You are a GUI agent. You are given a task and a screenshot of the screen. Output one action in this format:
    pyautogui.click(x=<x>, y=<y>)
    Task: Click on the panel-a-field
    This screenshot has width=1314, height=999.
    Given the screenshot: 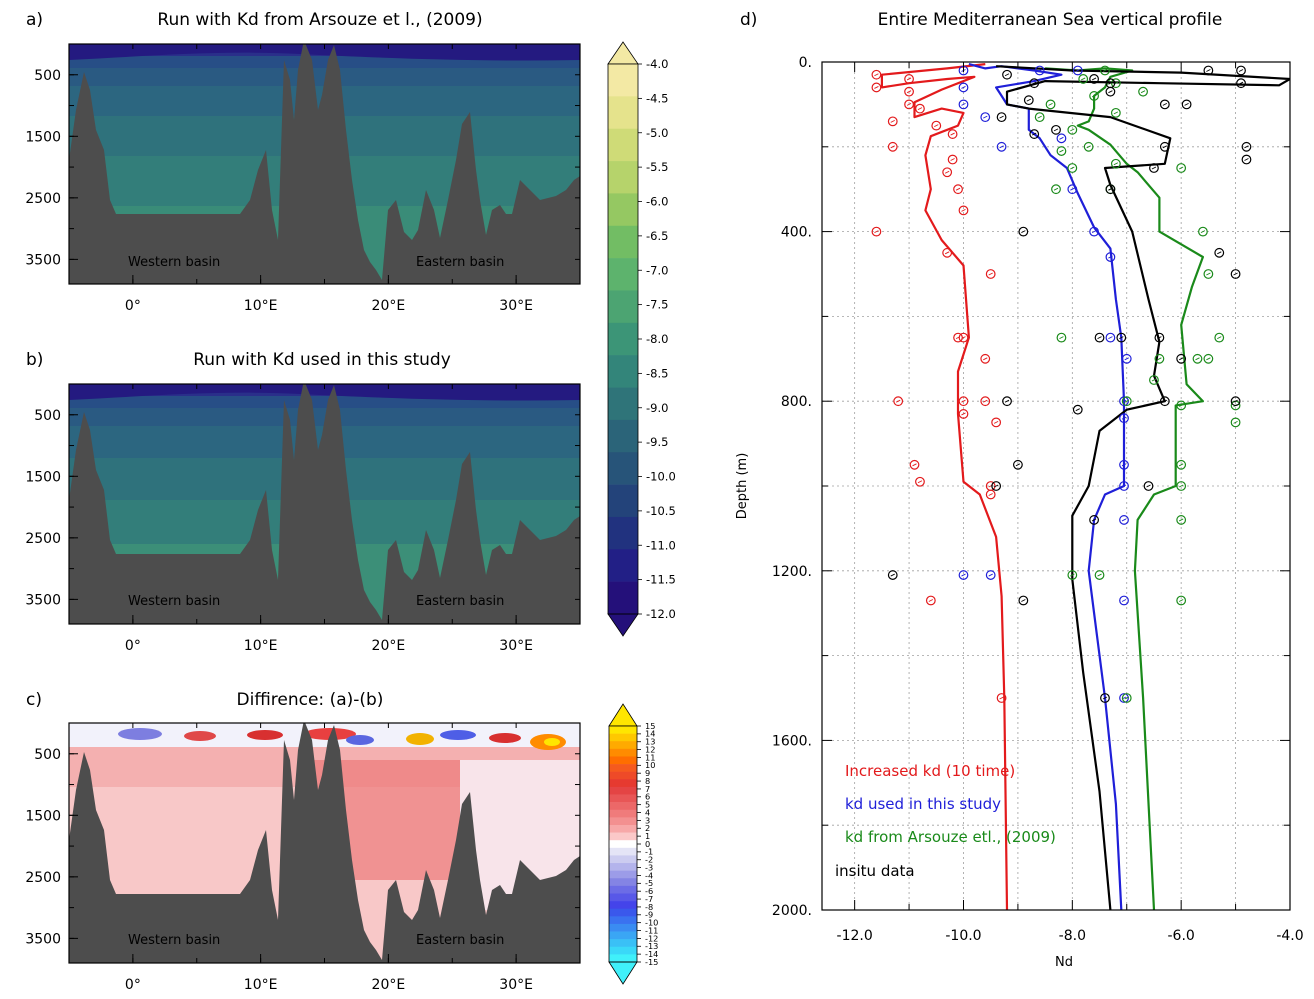 What is the action you would take?
    pyautogui.click(x=324, y=164)
    